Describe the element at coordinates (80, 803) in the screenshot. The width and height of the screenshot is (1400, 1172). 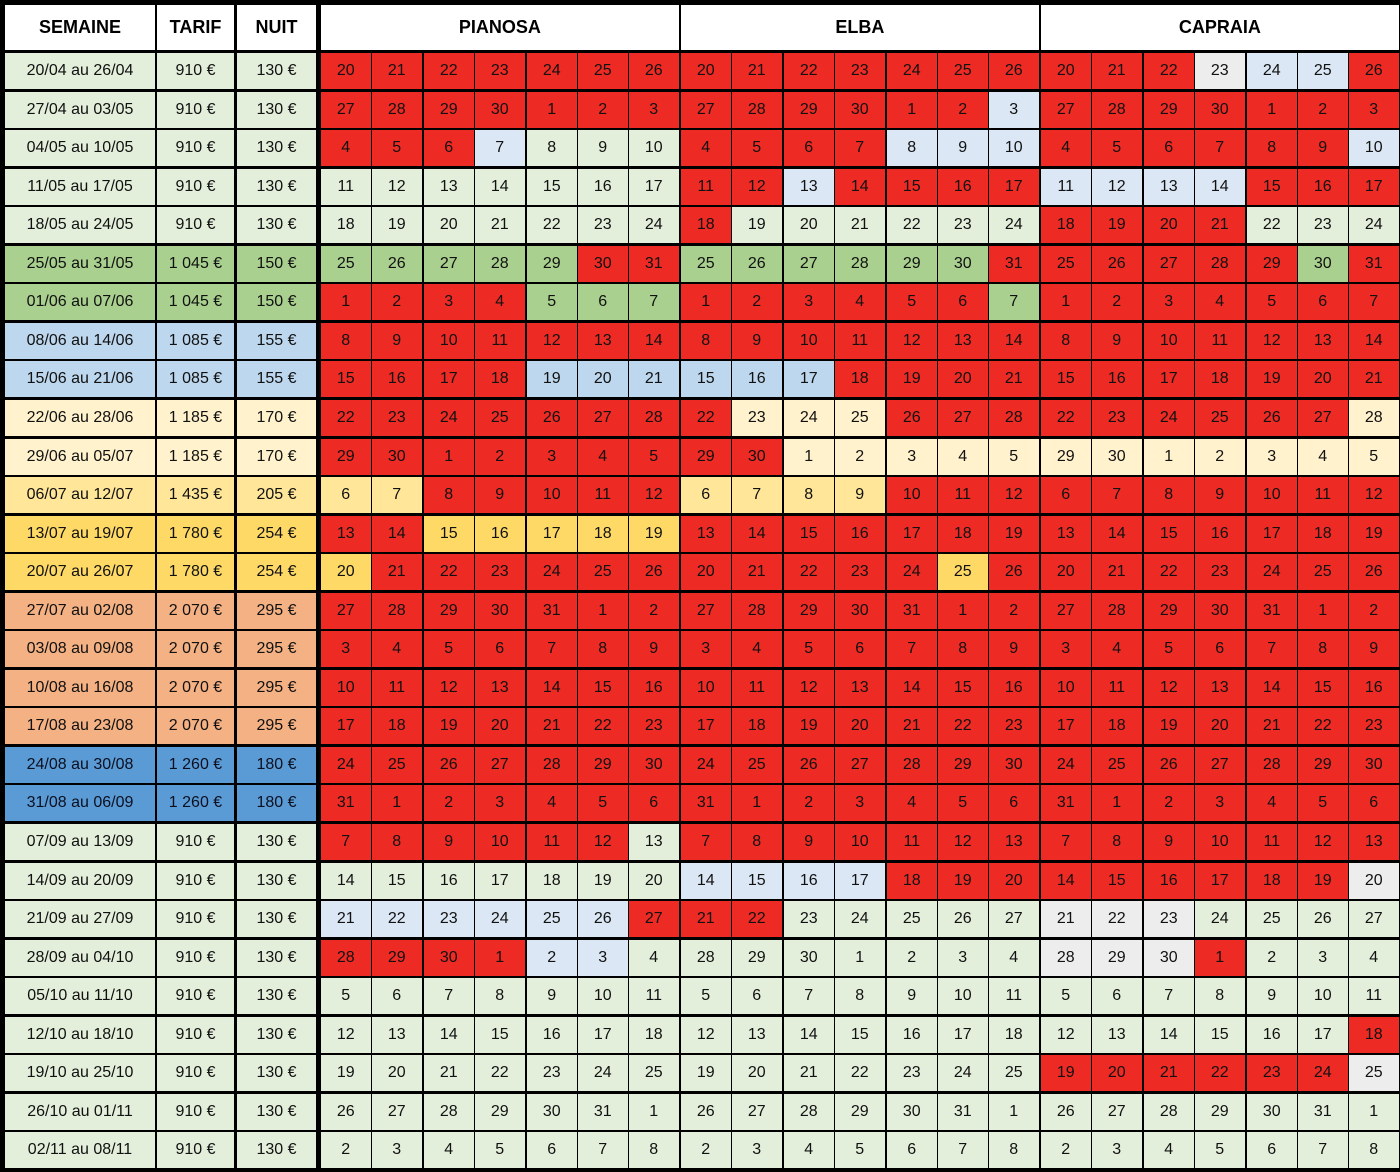
I see `semaine-cell: 31/08 au 06/09` at that location.